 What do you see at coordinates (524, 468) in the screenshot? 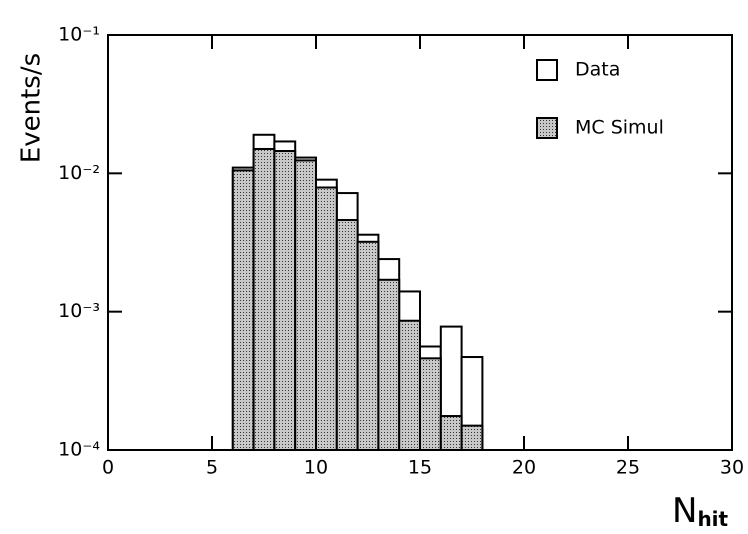
I see `x-tick-label: 20` at bounding box center [524, 468].